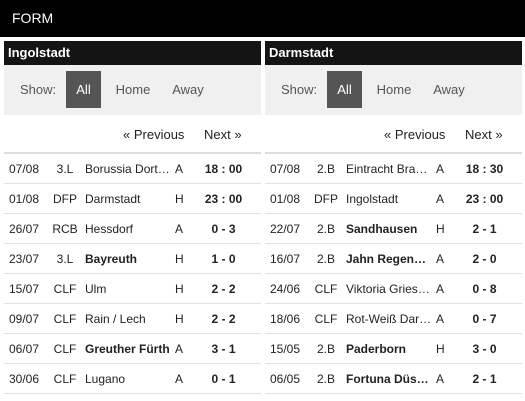  What do you see at coordinates (393, 53) in the screenshot?
I see `team-name: Darmstadt` at bounding box center [393, 53].